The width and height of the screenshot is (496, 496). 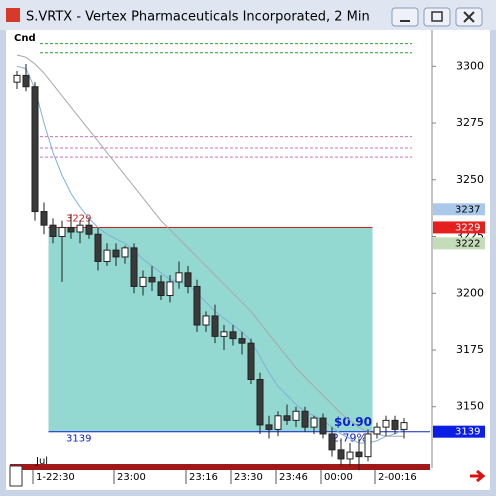 What do you see at coordinates (338, 477) in the screenshot?
I see `x-tick-label: 00:00` at bounding box center [338, 477].